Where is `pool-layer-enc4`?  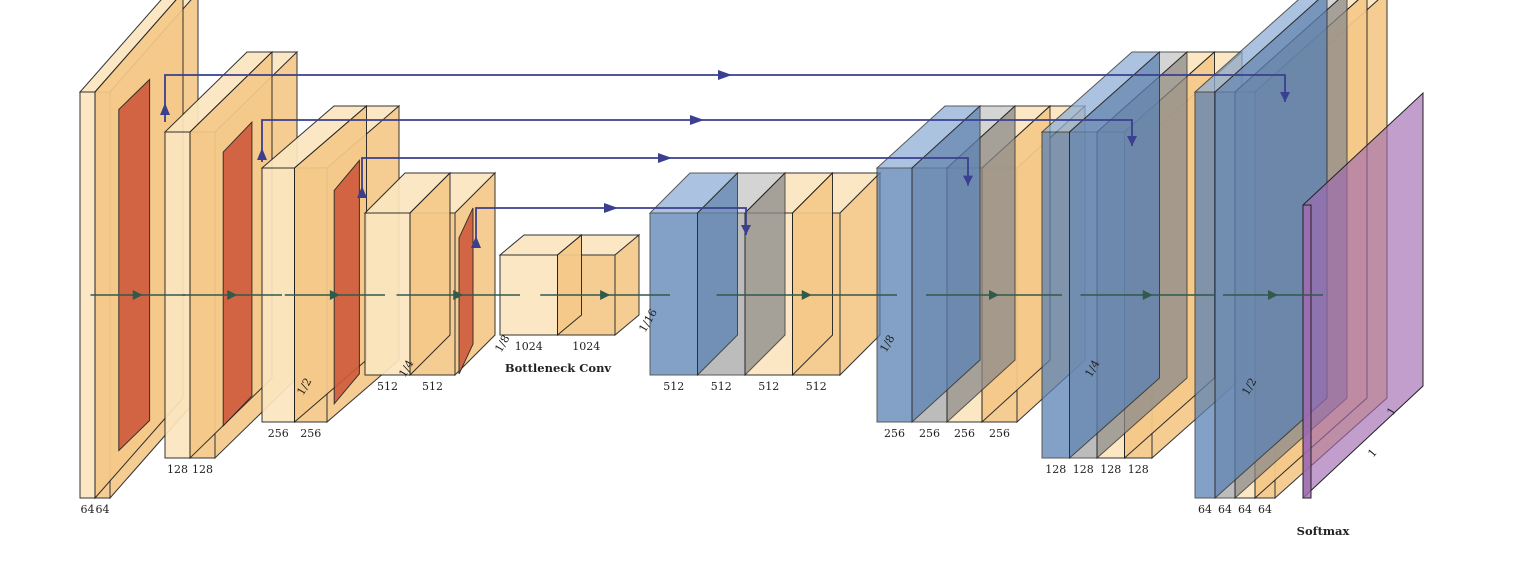 pool-layer-enc4 is located at coordinates (466, 291).